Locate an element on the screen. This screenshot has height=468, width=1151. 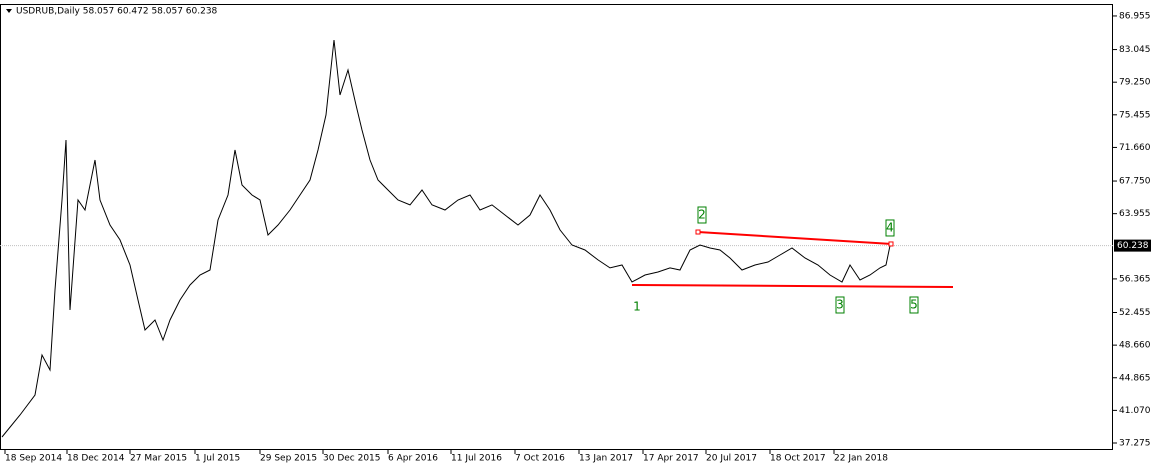
x-tick-label: 27 Mar 2015 is located at coordinates (158, 459).